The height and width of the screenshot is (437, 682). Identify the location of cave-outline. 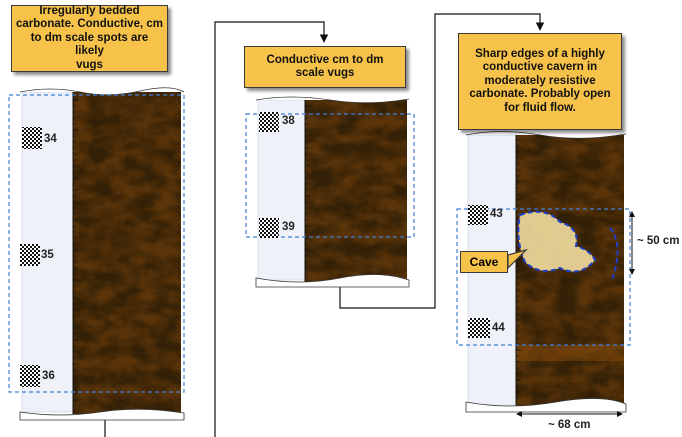
(557, 241).